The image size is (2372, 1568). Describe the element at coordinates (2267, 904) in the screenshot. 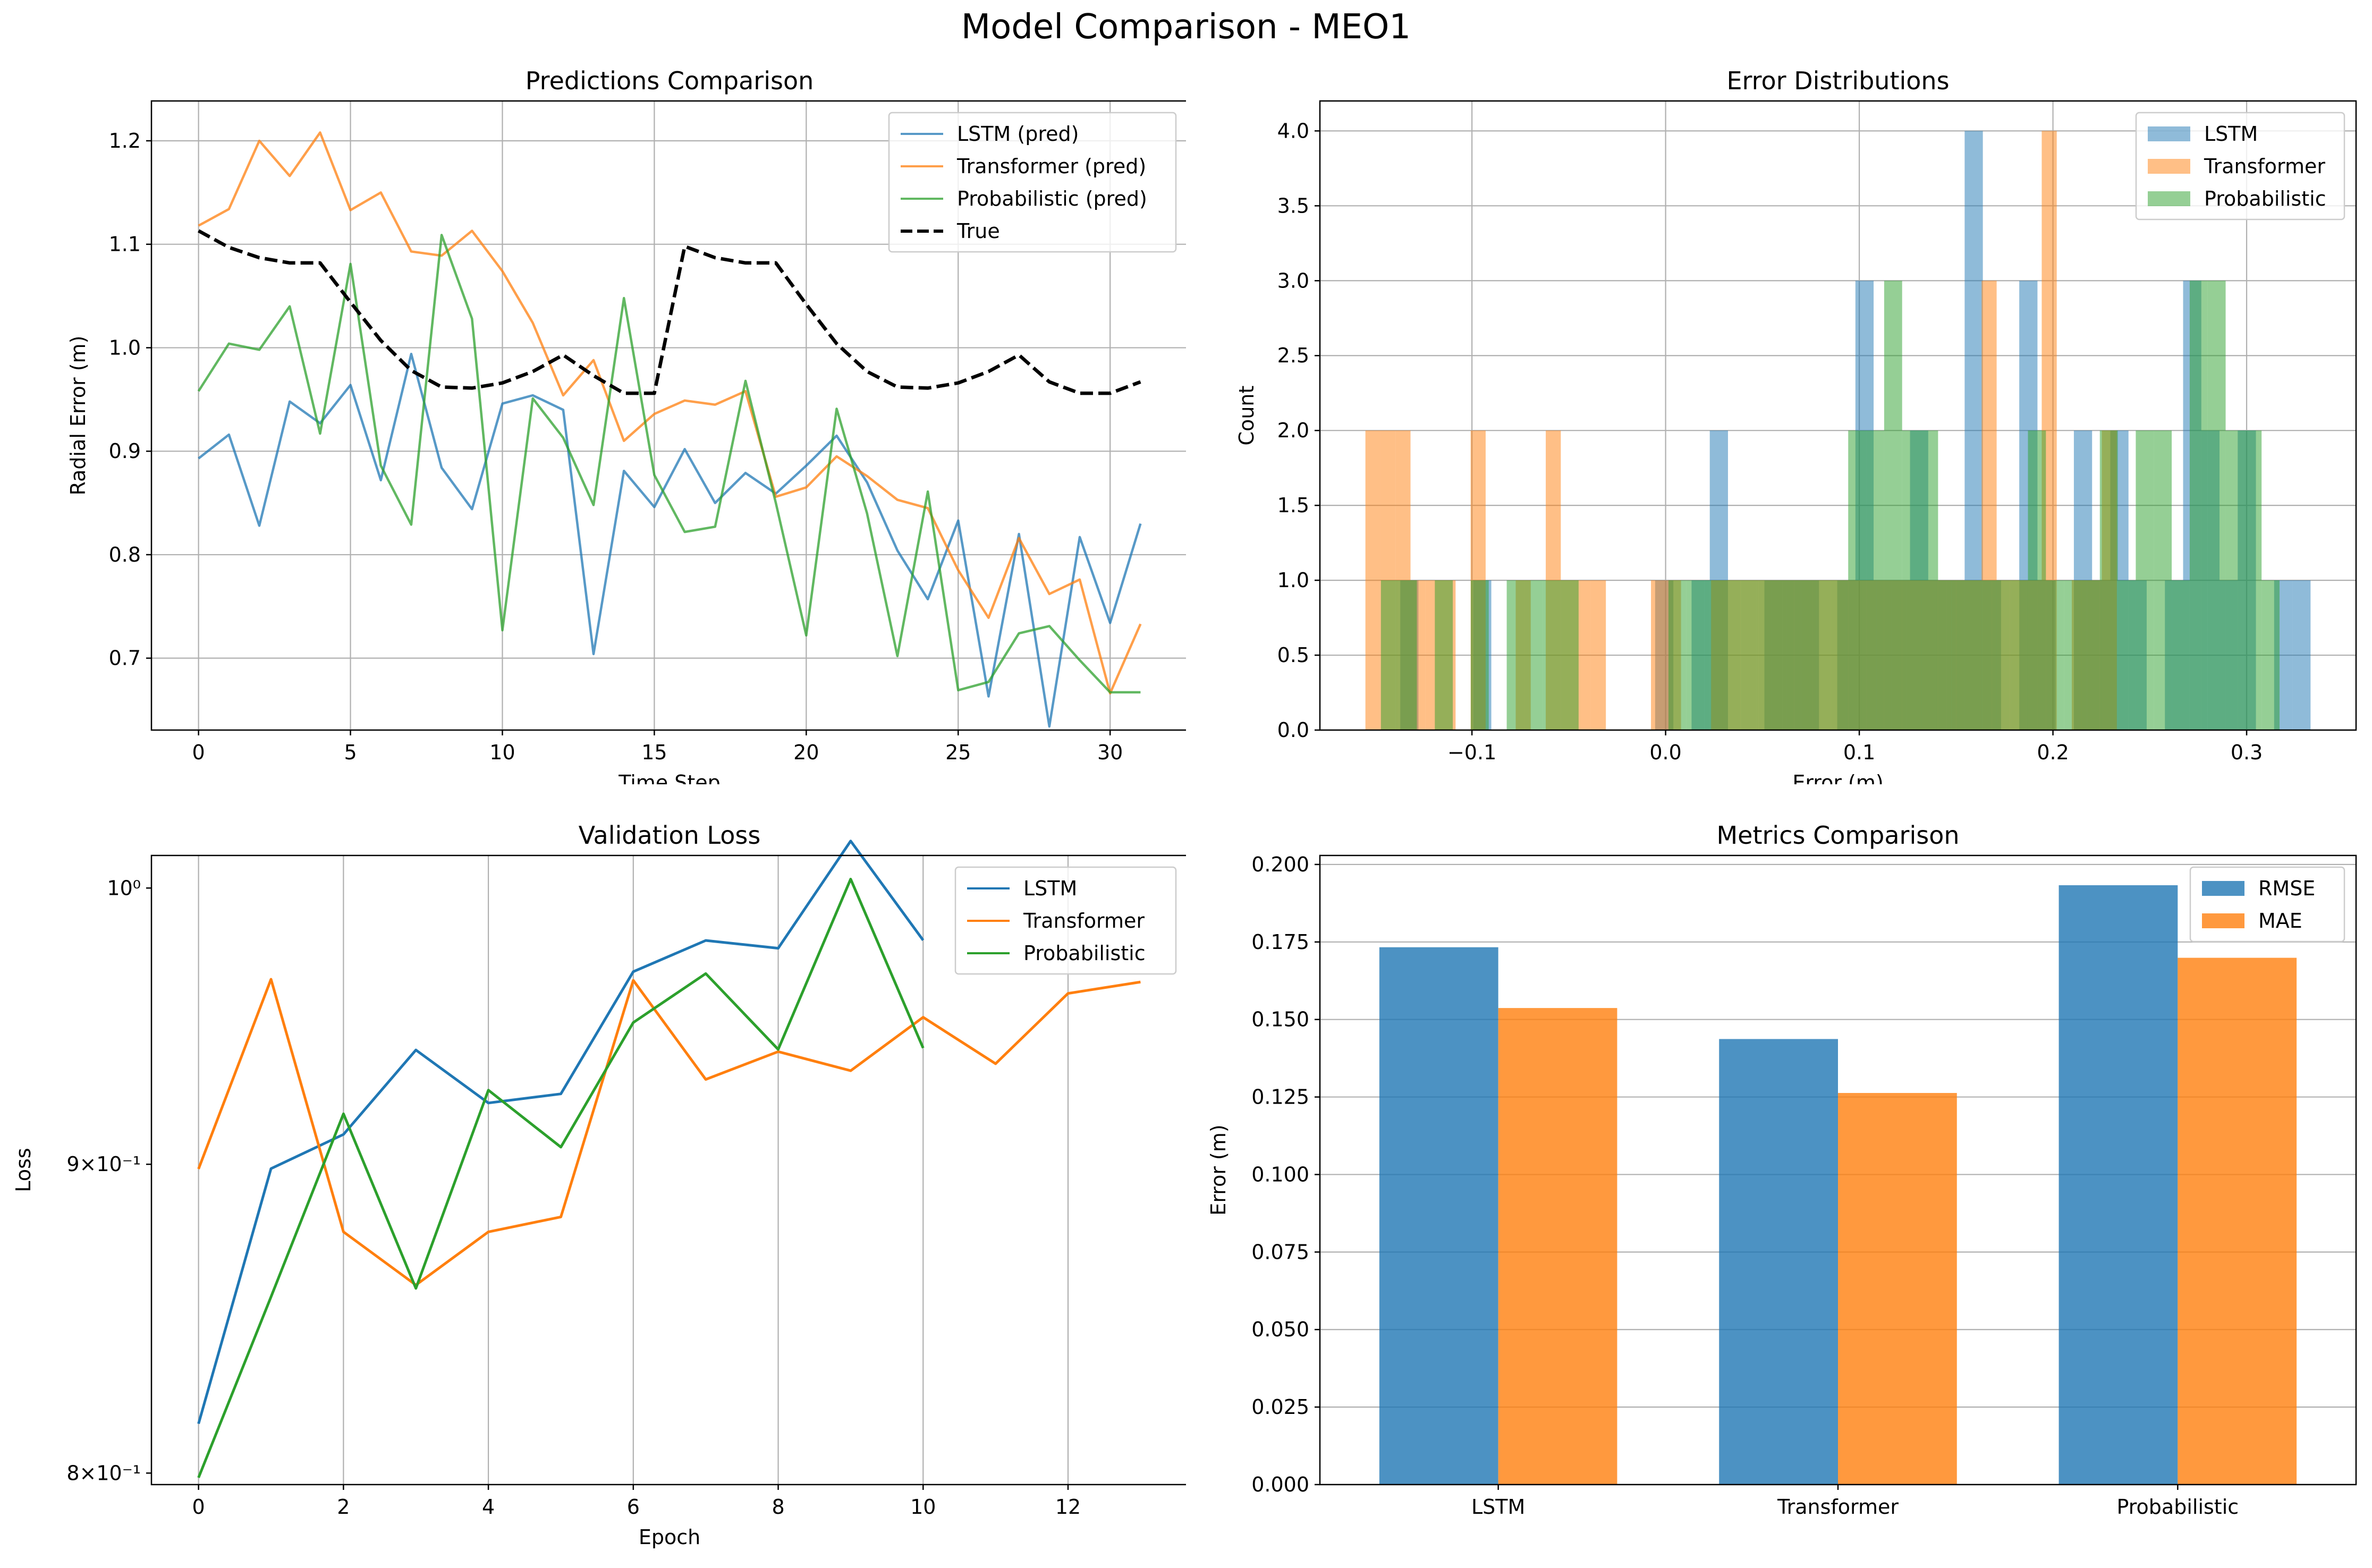

I see `legend: RMSE MAE` at that location.